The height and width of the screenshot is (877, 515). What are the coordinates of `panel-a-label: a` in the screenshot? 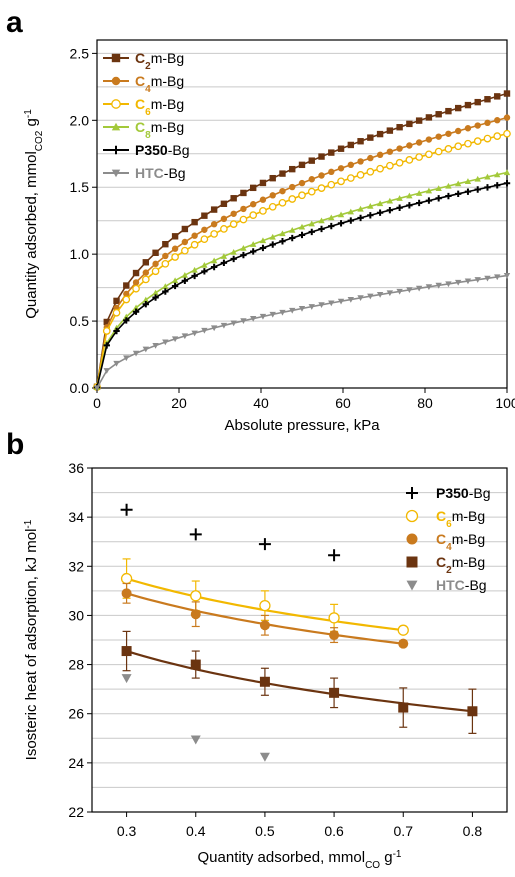 It's located at (14, 22).